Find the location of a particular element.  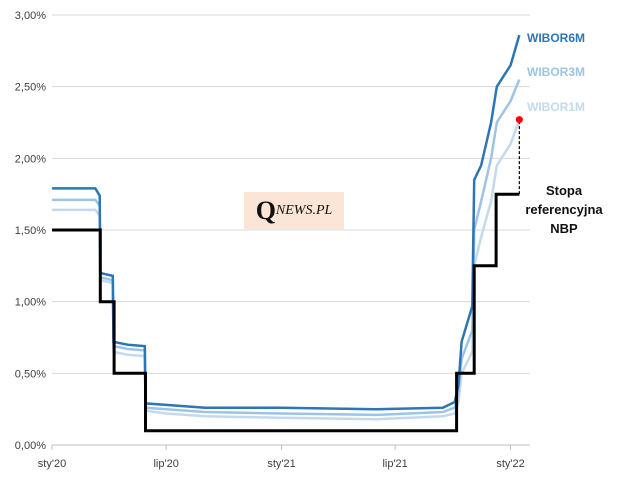

y-tick-label: 1,50% is located at coordinates (30, 231).